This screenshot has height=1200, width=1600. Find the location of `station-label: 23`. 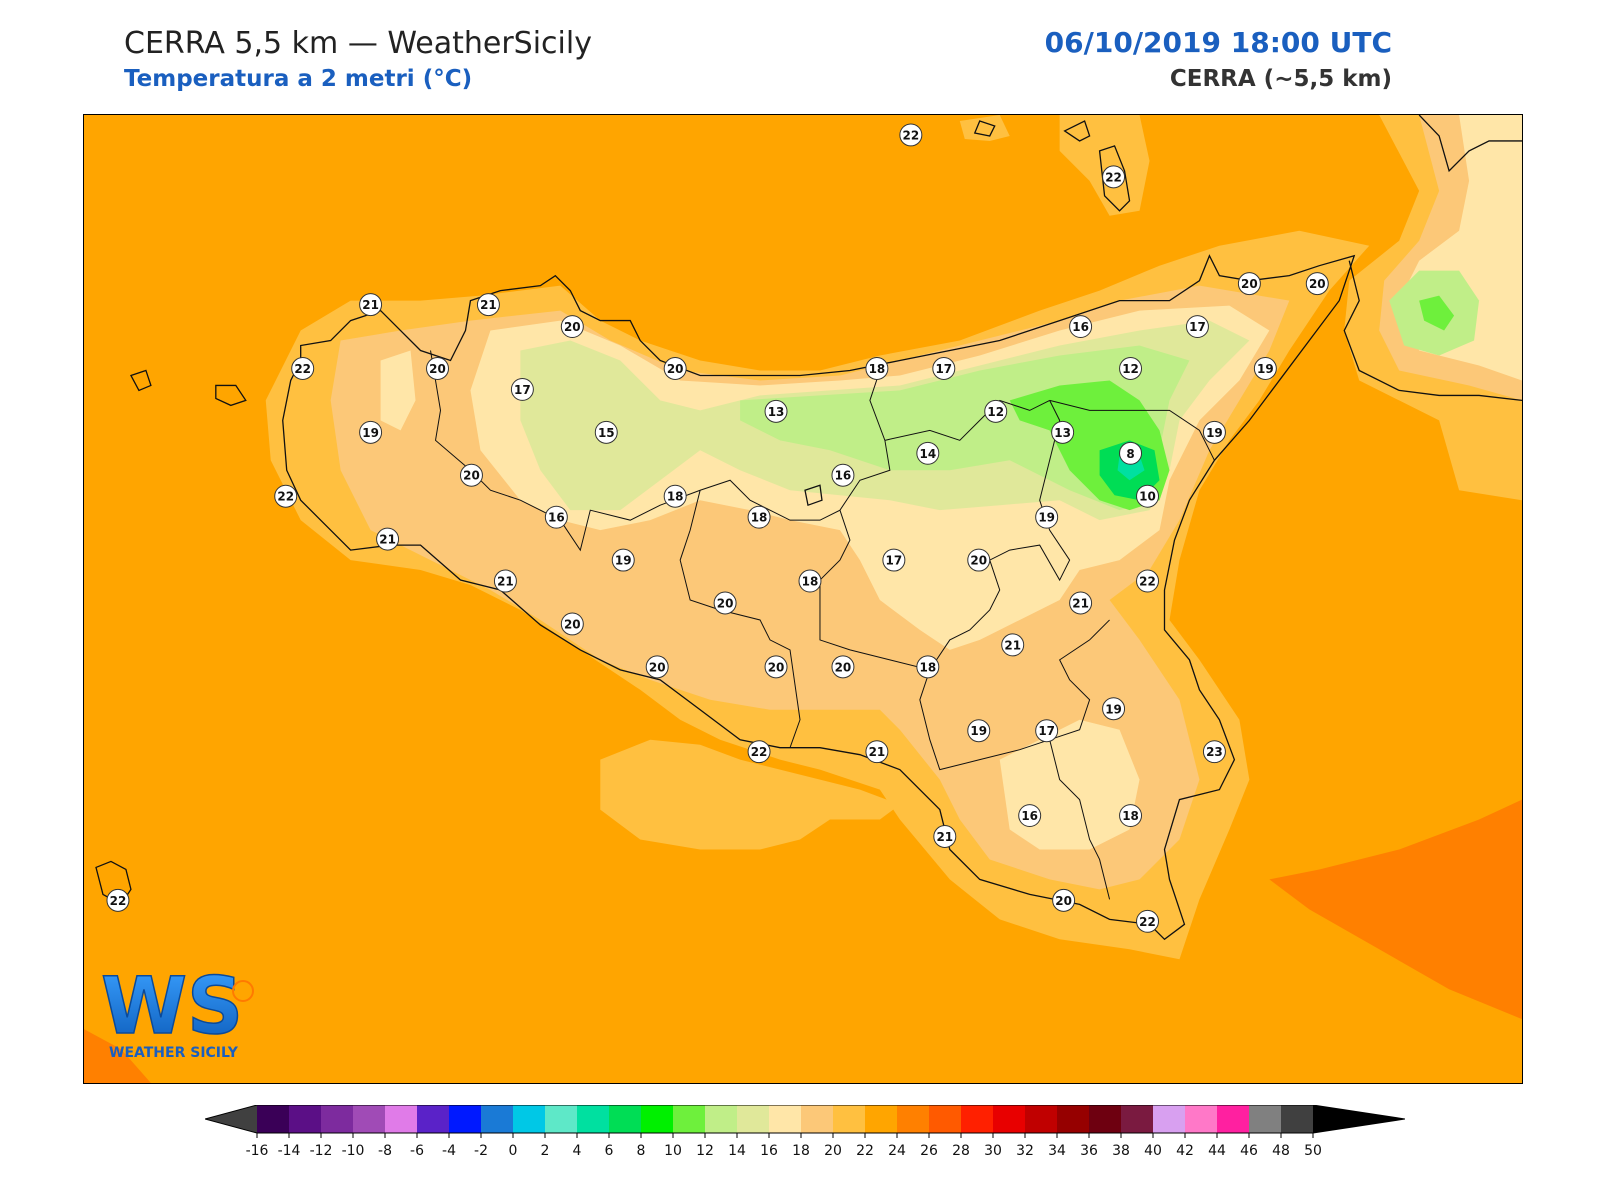

station-label: 23 is located at coordinates (1214, 752).